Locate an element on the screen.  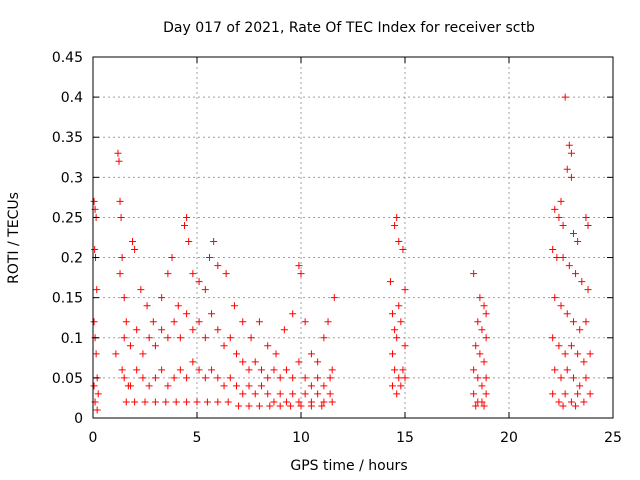
x-axis-label: GPS time / hours is located at coordinates (348, 466).